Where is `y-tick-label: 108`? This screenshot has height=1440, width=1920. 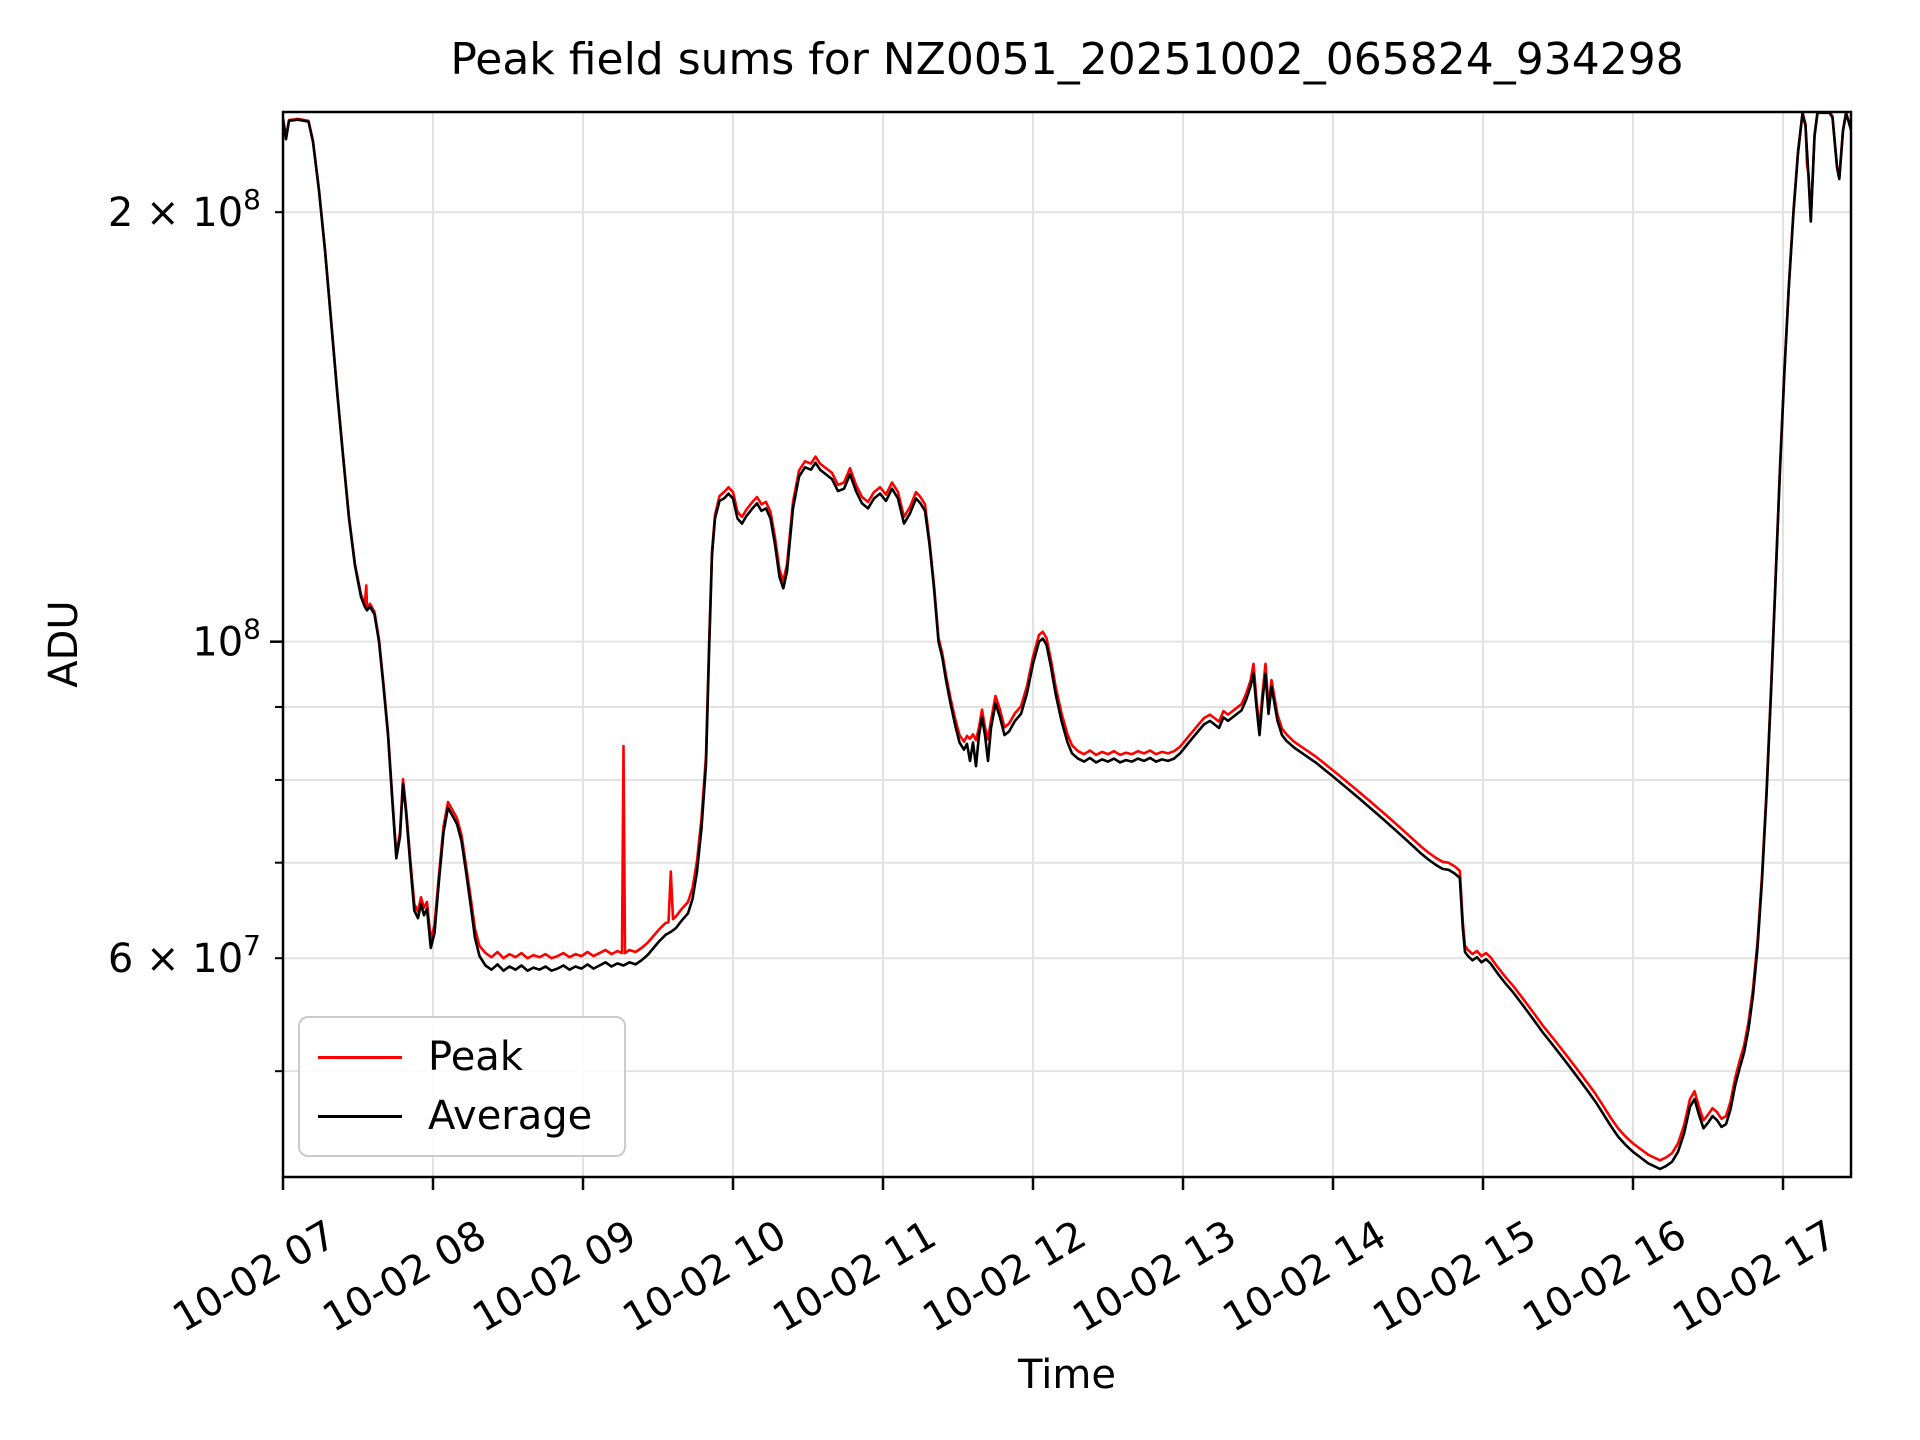
y-tick-label: 108 is located at coordinates (226, 639).